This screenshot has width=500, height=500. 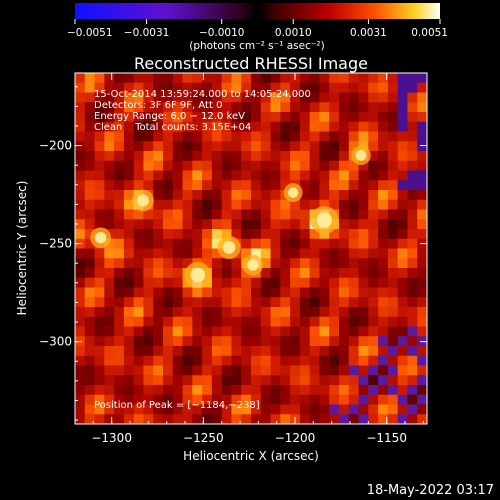 I want to click on x-tick-label: −1300, so click(x=111, y=438).